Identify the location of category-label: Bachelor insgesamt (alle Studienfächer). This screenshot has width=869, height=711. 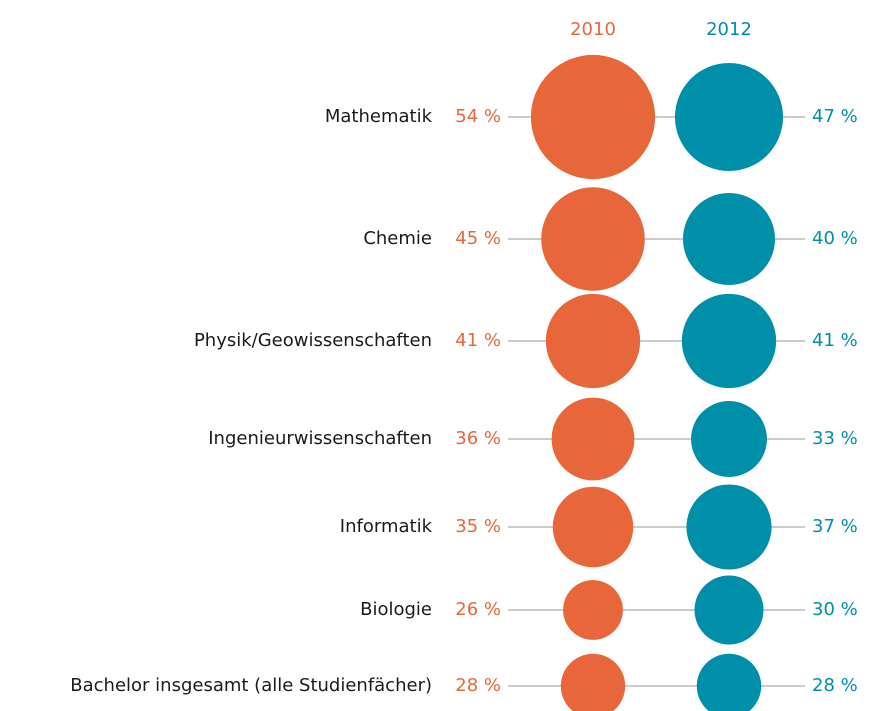
(251, 685).